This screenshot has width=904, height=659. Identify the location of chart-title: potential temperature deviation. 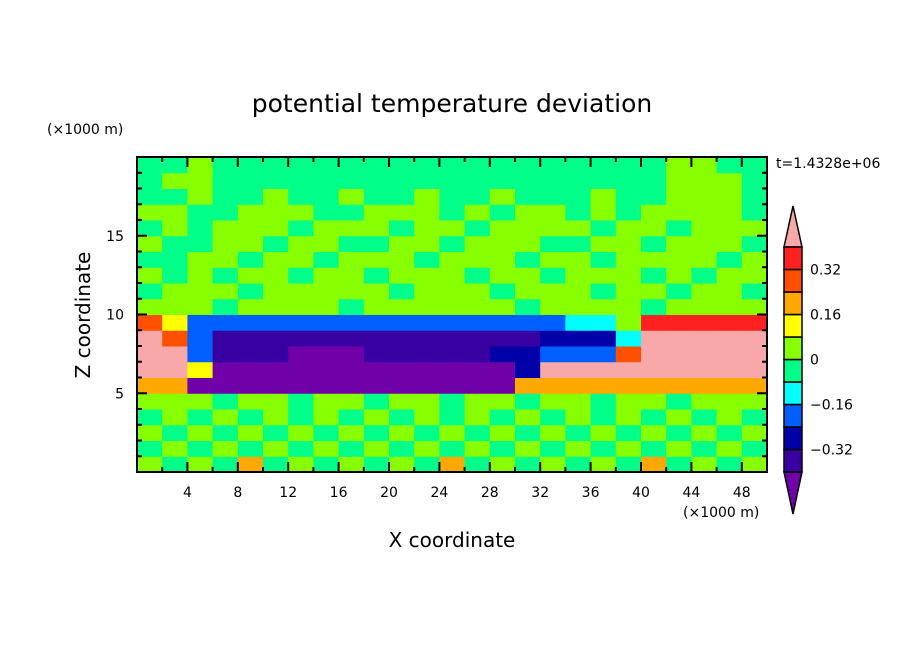
(452, 103).